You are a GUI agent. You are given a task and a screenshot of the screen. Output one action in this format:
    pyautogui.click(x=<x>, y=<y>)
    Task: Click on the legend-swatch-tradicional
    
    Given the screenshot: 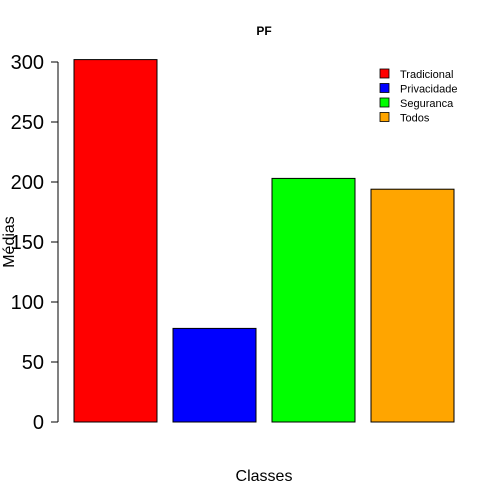 What is the action you would take?
    pyautogui.click(x=384, y=73)
    